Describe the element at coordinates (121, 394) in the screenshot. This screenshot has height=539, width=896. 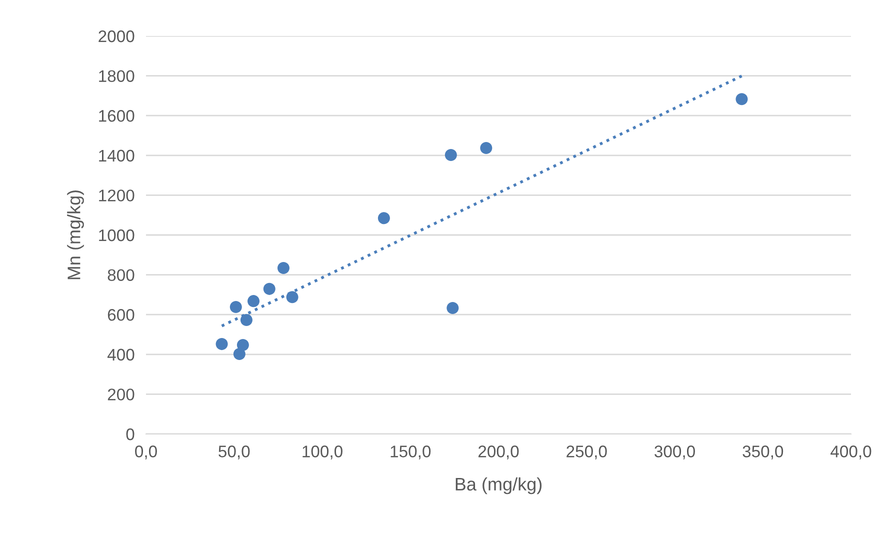
I see `y-tick-label: 200` at that location.